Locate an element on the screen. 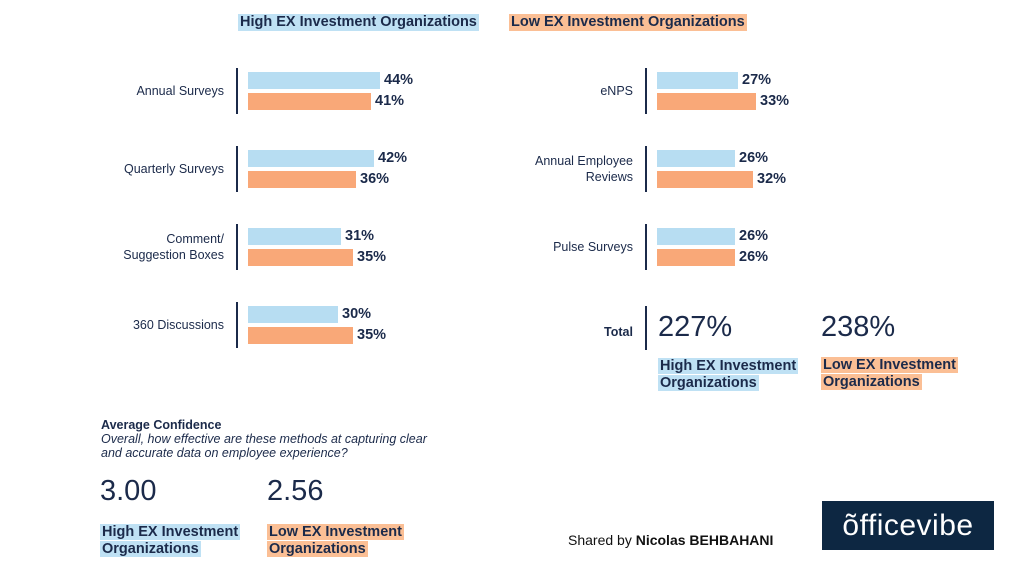  legend-high: High EX Investment Organizations is located at coordinates (358, 22).